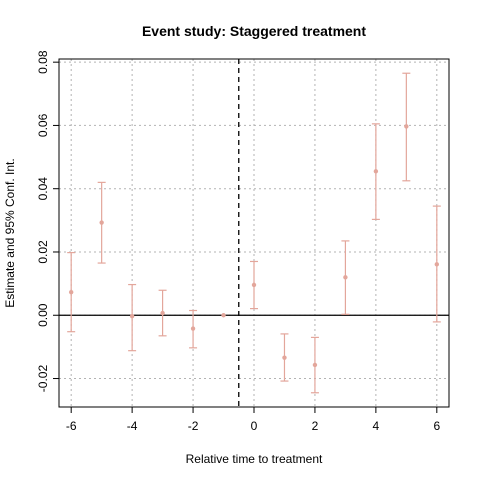 Image resolution: width=480 pixels, height=480 pixels. What do you see at coordinates (436, 426) in the screenshot?
I see `x-tick-label: 6` at bounding box center [436, 426].